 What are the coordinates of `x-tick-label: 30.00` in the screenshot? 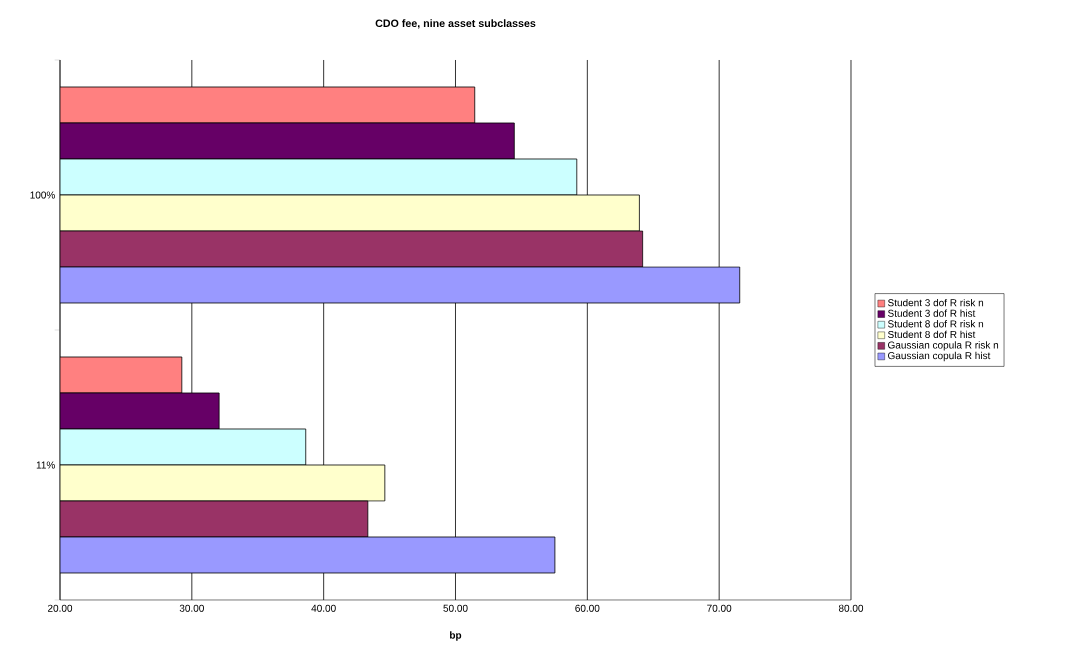 It's located at (191, 608).